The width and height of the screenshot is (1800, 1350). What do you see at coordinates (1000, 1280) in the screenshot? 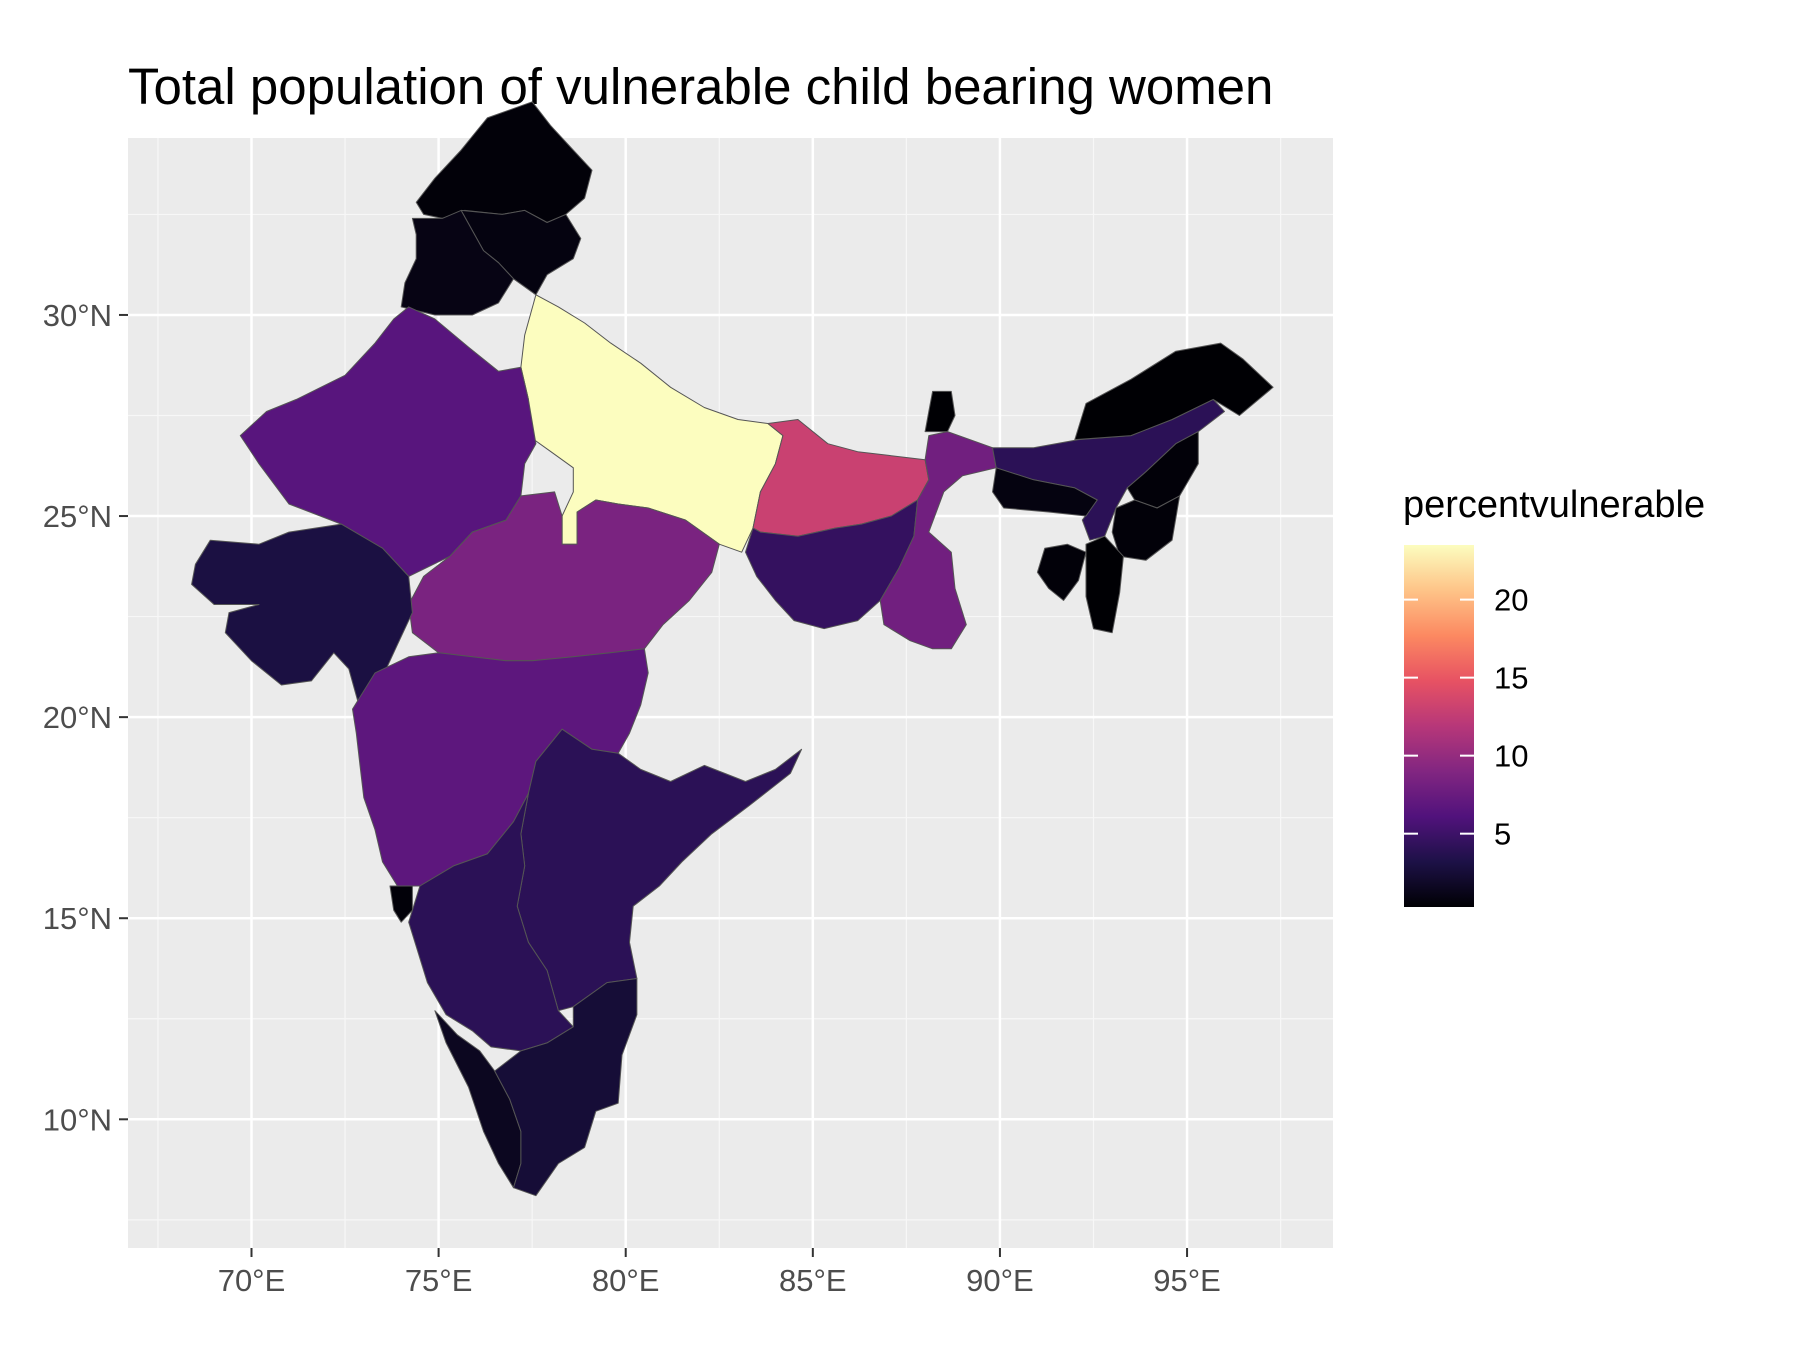
I see `x-tick-label: 90°E` at bounding box center [1000, 1280].